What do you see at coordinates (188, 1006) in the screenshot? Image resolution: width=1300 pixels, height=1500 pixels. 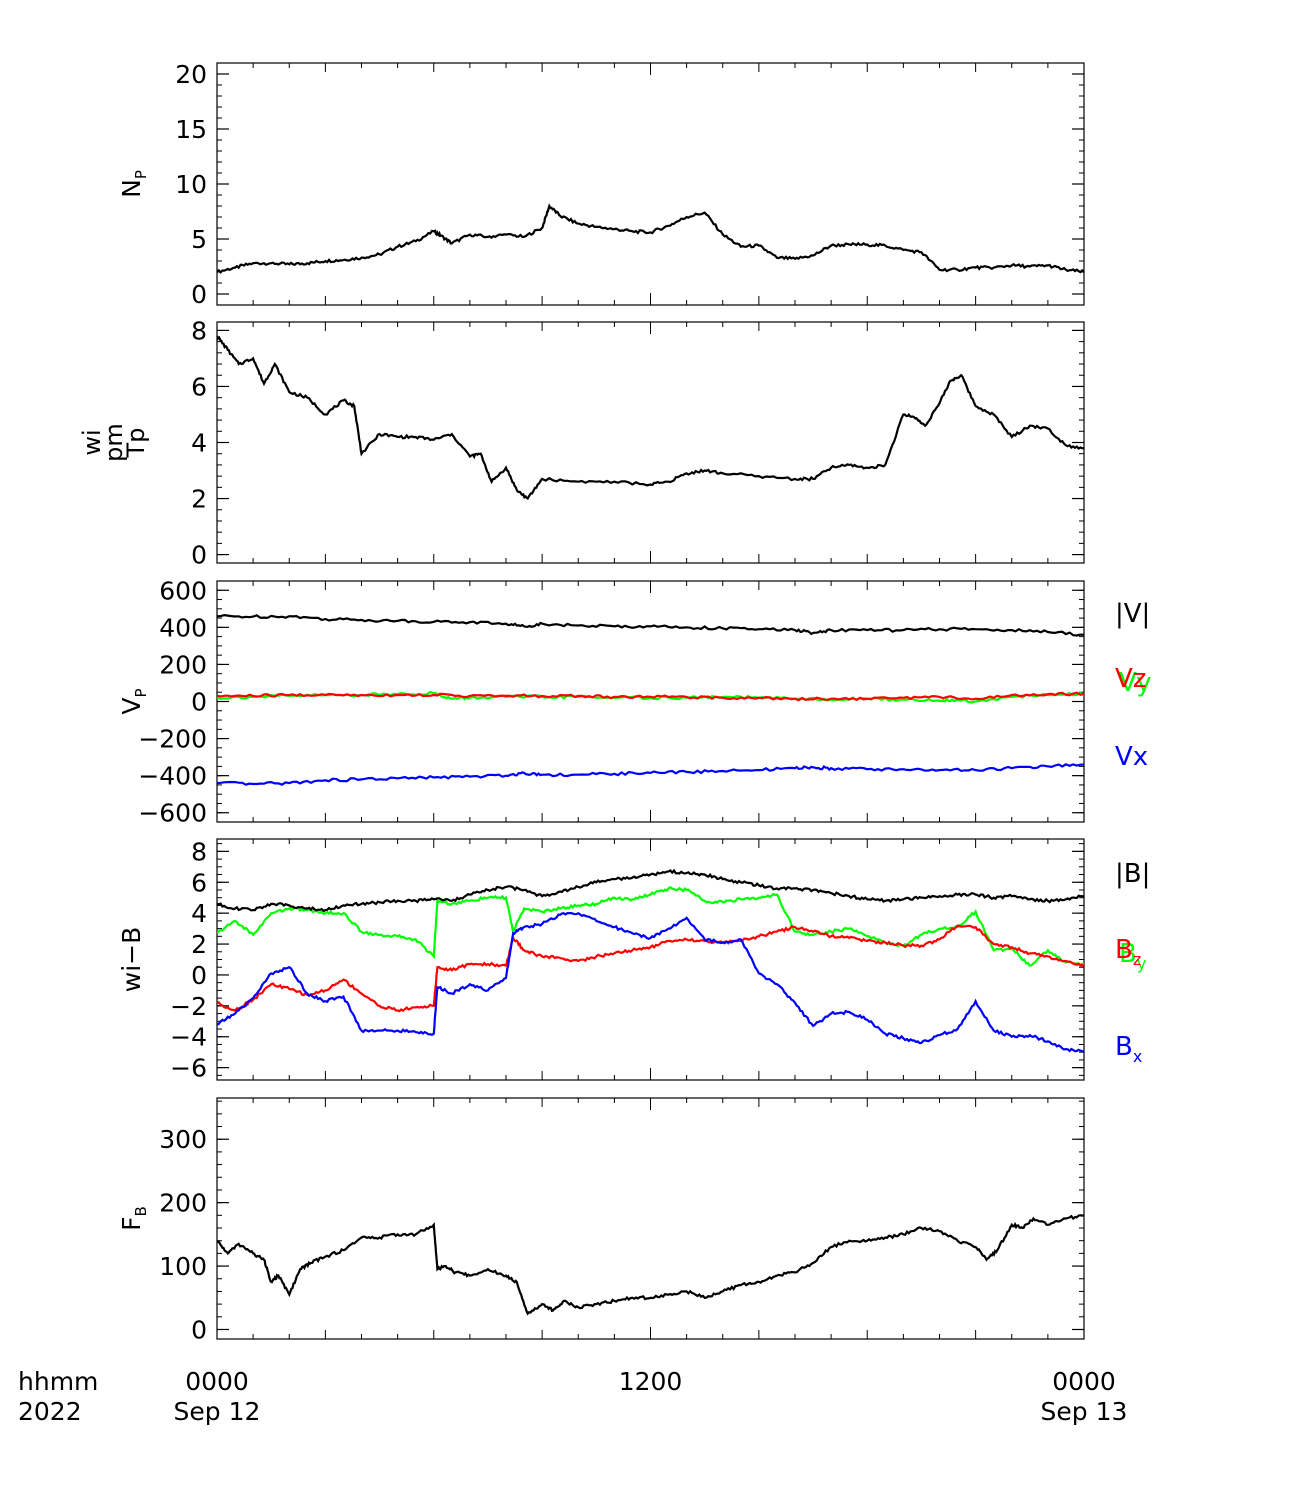 I see `y-tick-label: −2` at bounding box center [188, 1006].